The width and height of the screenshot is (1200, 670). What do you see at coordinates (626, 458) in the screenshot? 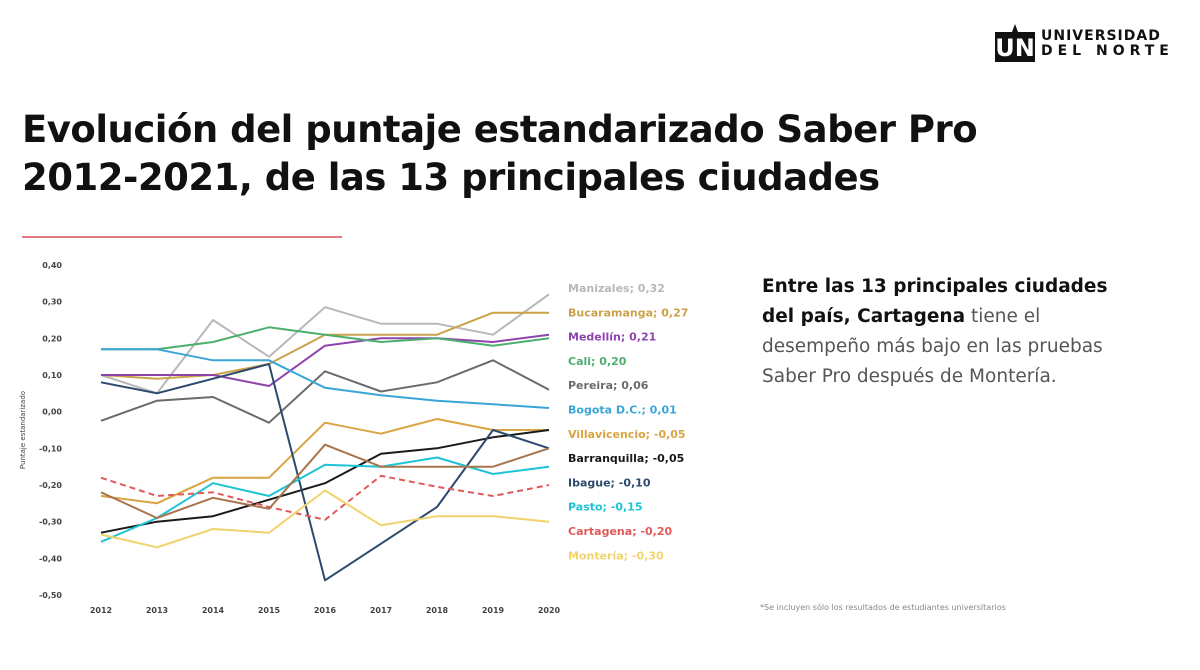
I see `legend-entry: Barranquilla; -0,05` at bounding box center [626, 458].